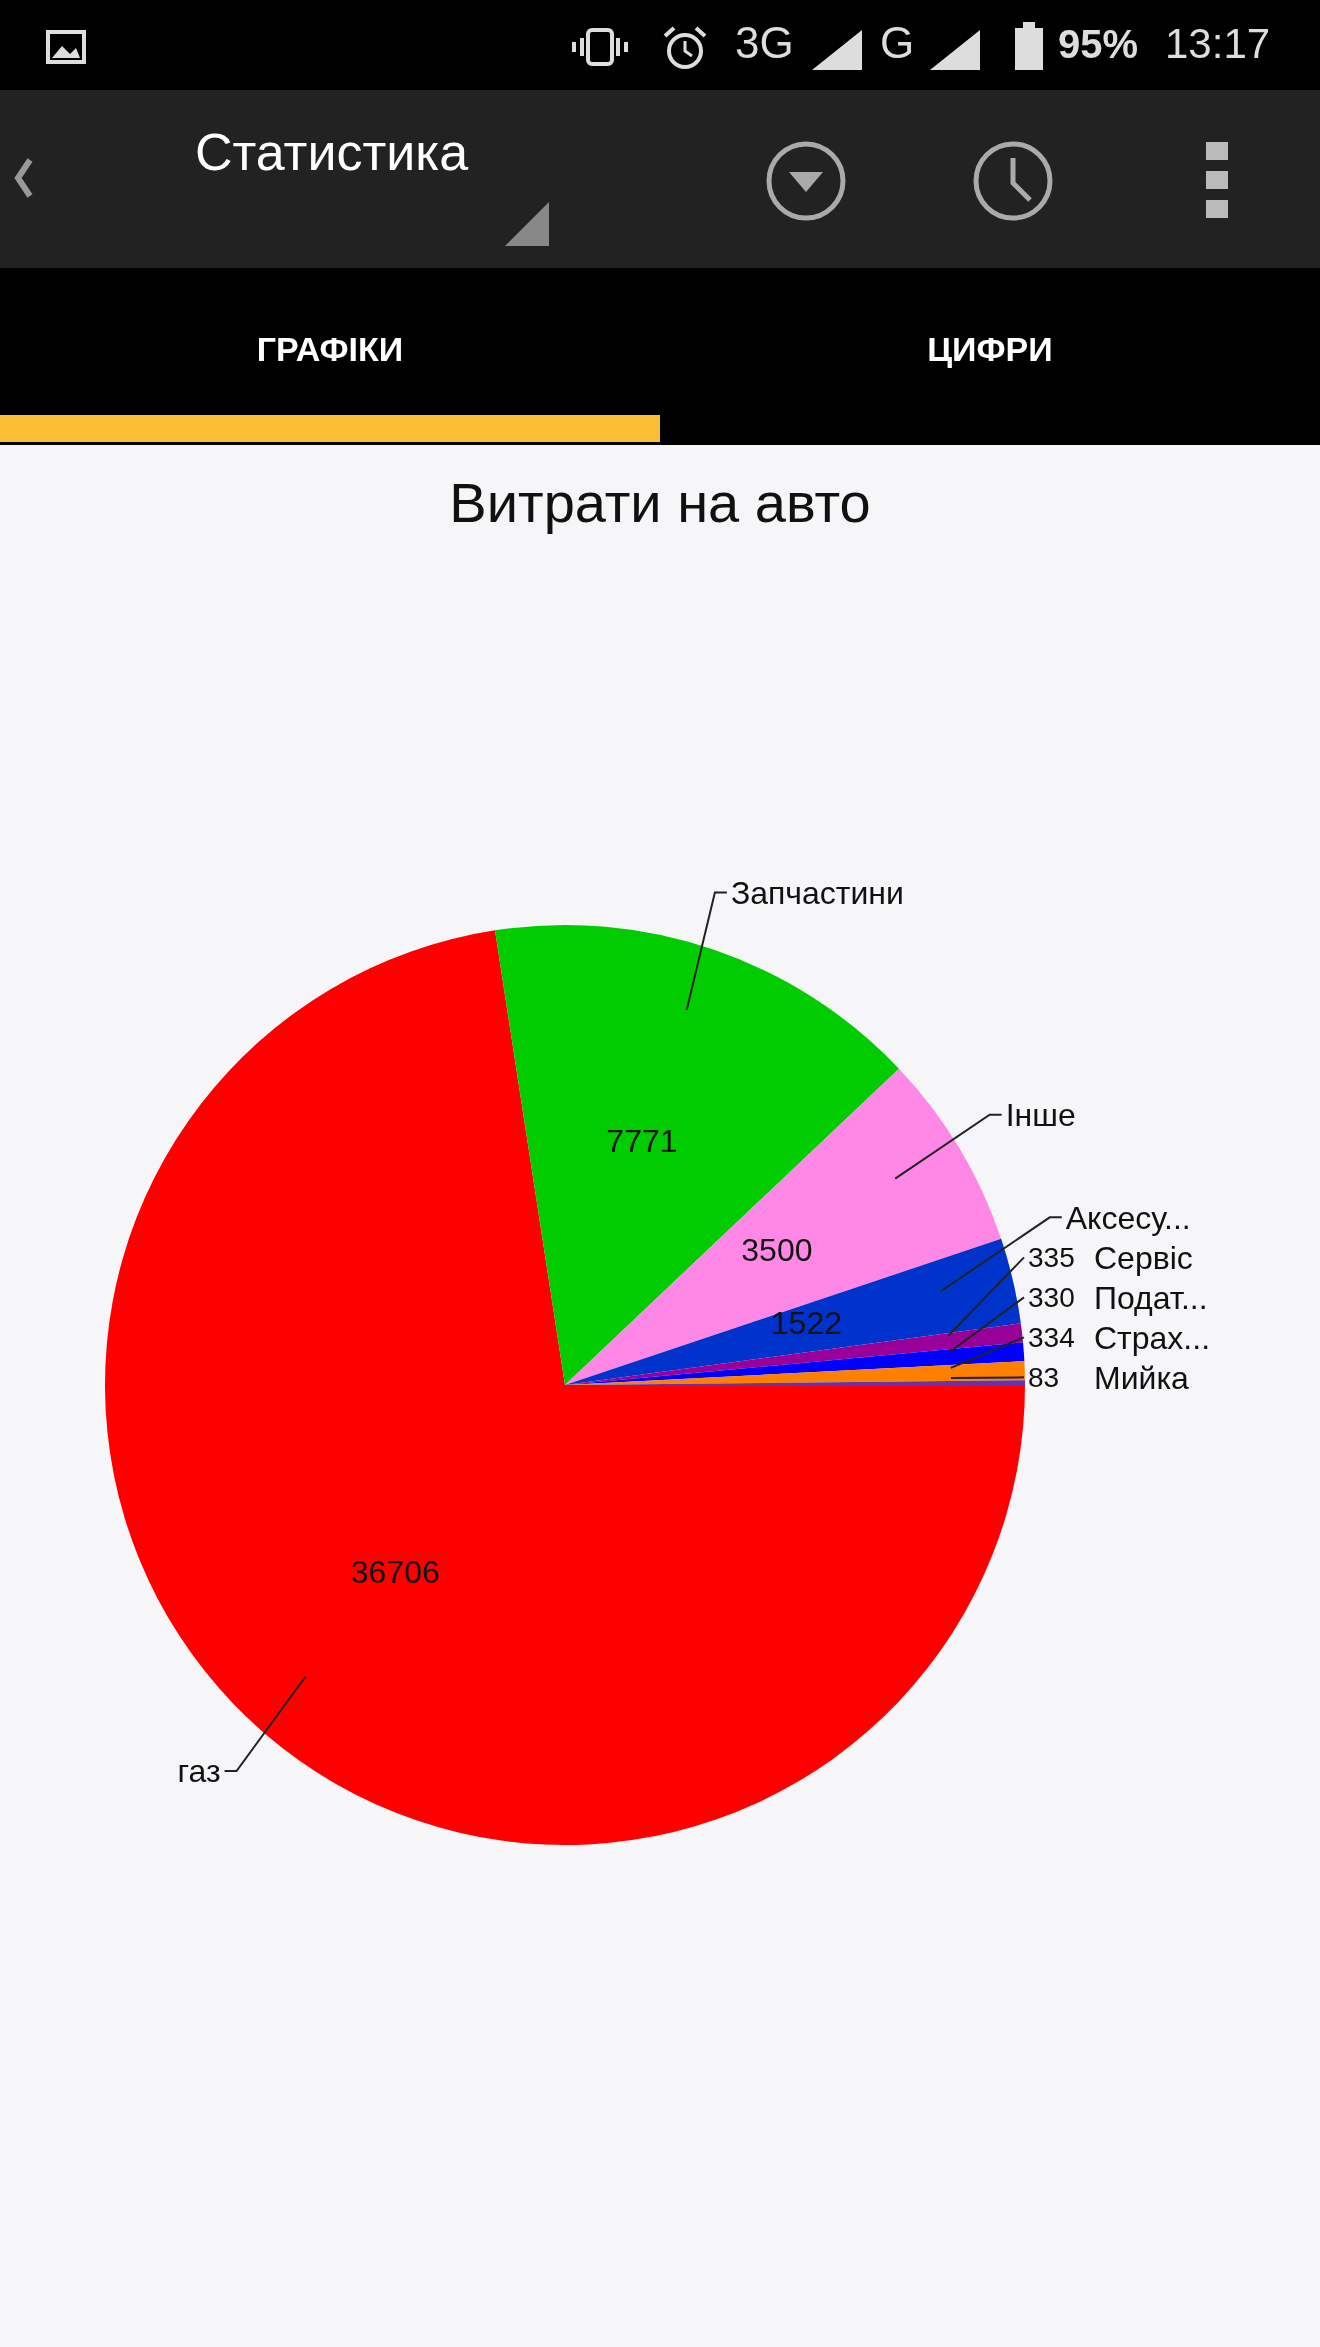 This screenshot has height=2347, width=1320. Describe the element at coordinates (990, 349) in the screenshot. I see `text: ЦИФРИ` at that location.